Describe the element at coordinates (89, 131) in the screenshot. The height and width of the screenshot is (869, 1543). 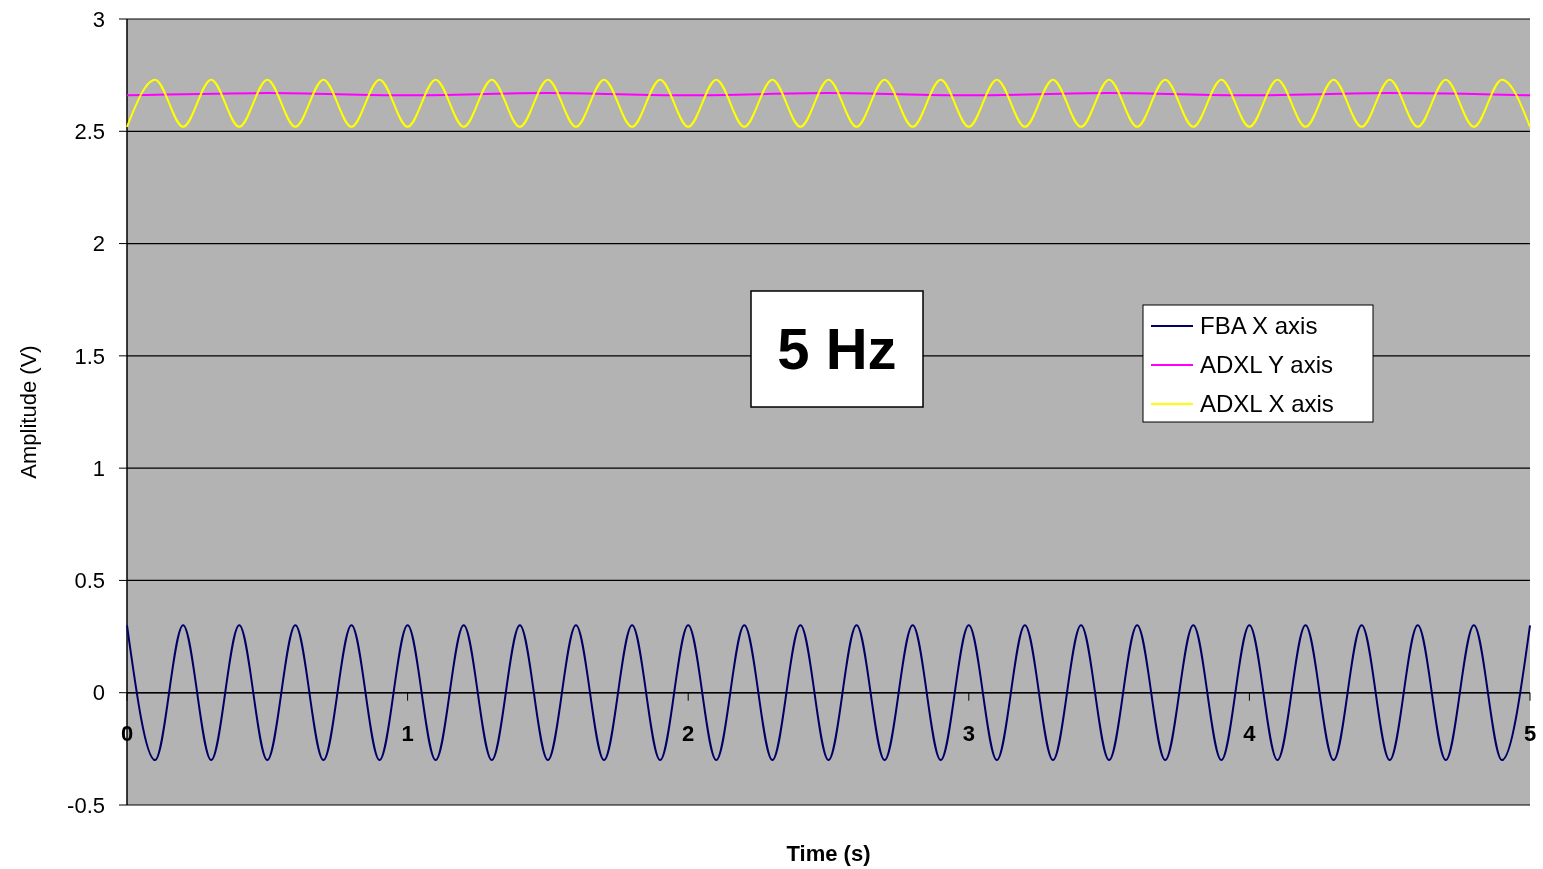
I see `y-tick-label: 2.5` at that location.